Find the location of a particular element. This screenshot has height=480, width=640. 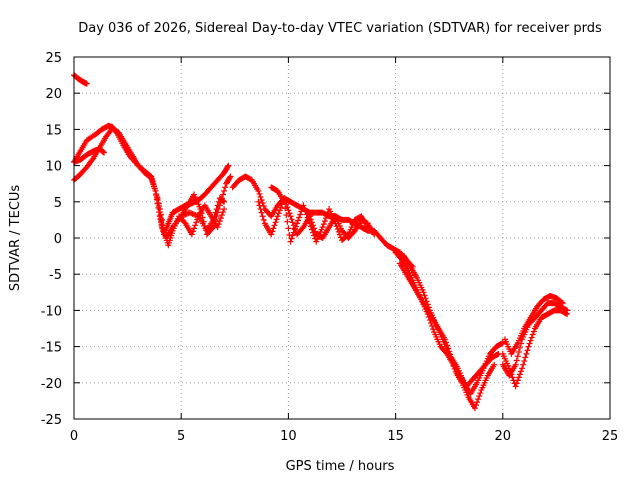

series-s14 is located at coordinates (535, 348).